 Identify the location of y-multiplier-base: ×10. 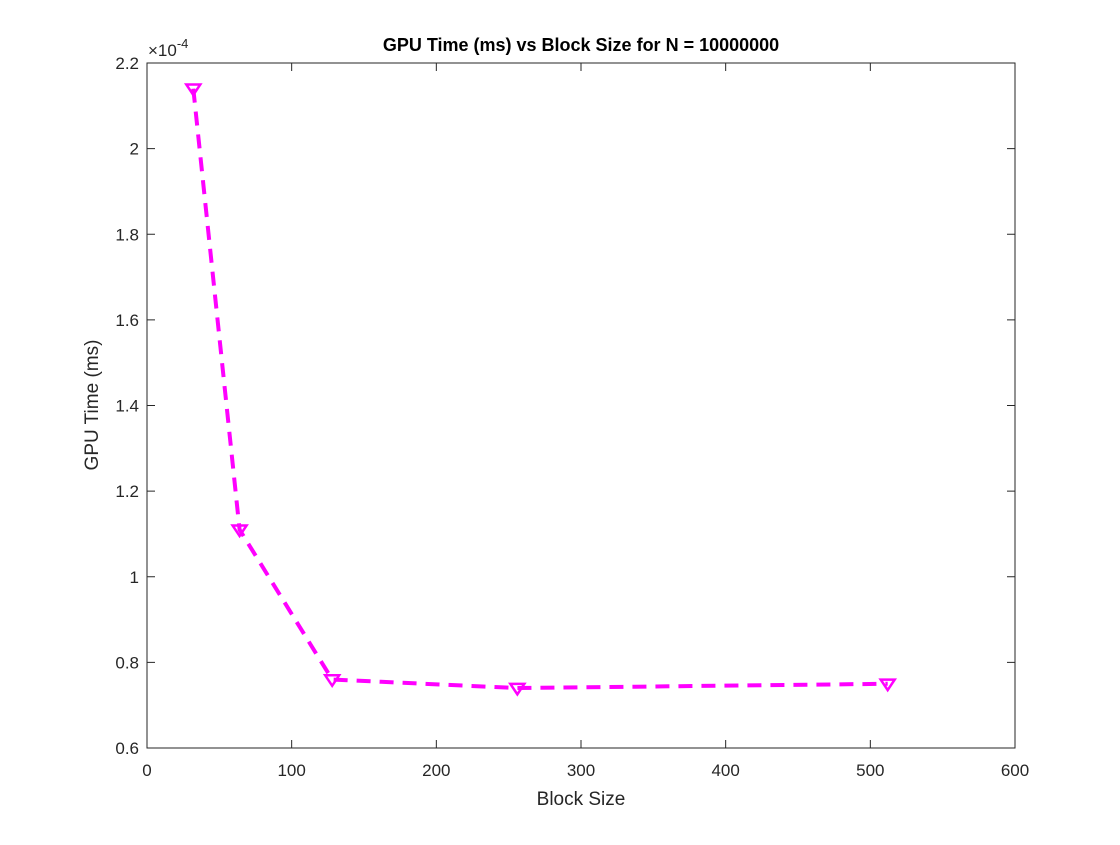
(162, 50).